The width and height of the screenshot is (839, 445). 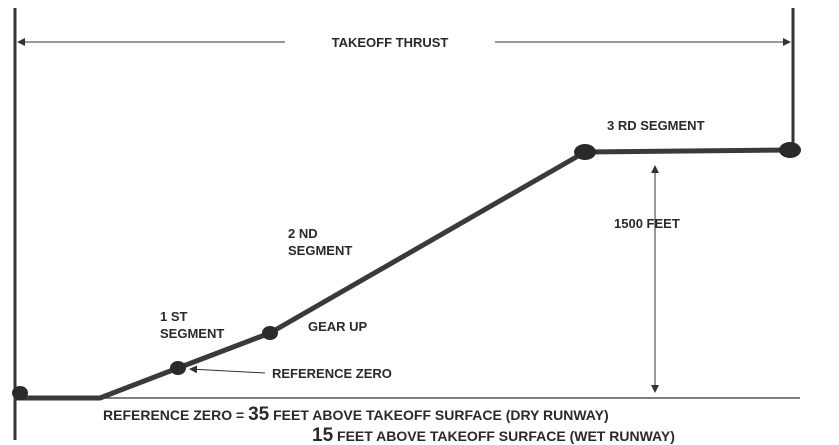 What do you see at coordinates (338, 326) in the screenshot?
I see `gear-up-label: GEAR UP` at bounding box center [338, 326].